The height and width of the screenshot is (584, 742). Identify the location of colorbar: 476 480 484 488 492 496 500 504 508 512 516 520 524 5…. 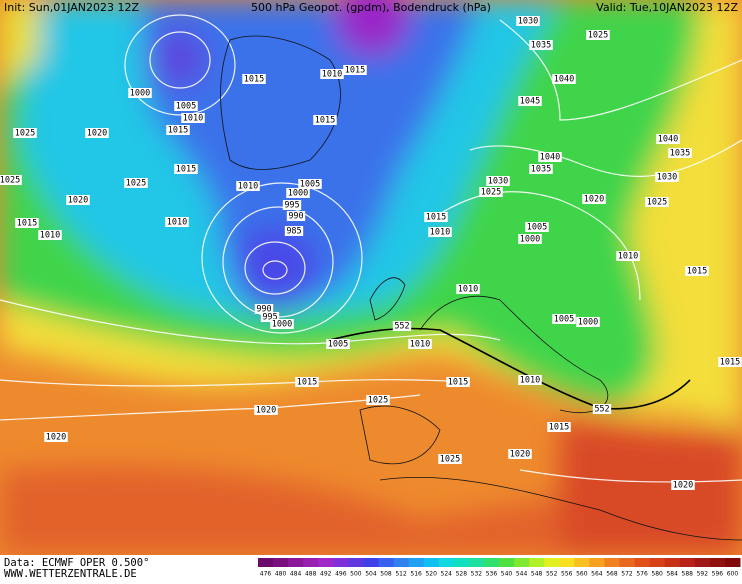
(499, 568).